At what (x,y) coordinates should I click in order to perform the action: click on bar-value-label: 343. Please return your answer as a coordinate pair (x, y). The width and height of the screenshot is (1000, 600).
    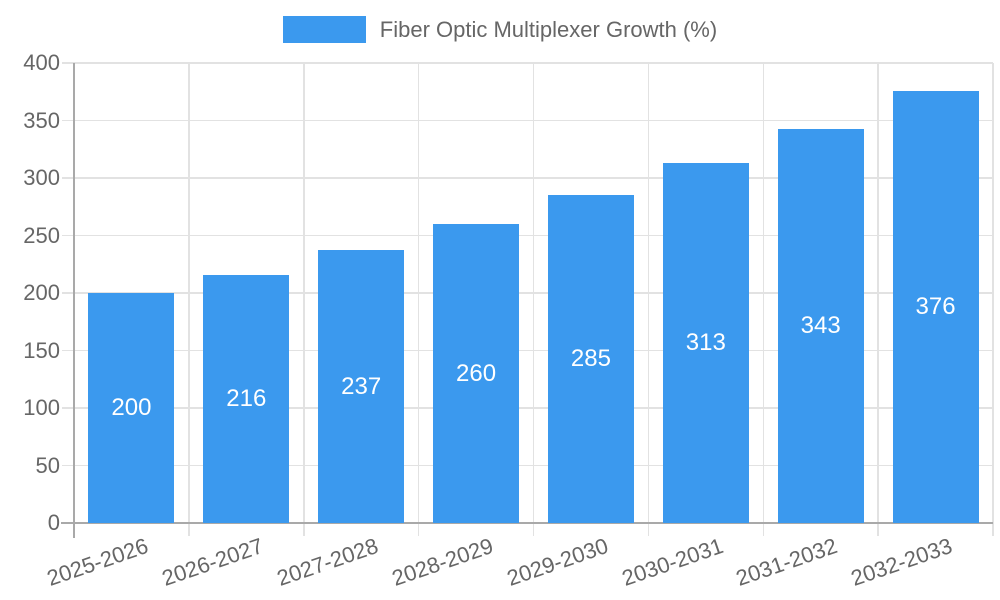
    Looking at the image, I should click on (820, 325).